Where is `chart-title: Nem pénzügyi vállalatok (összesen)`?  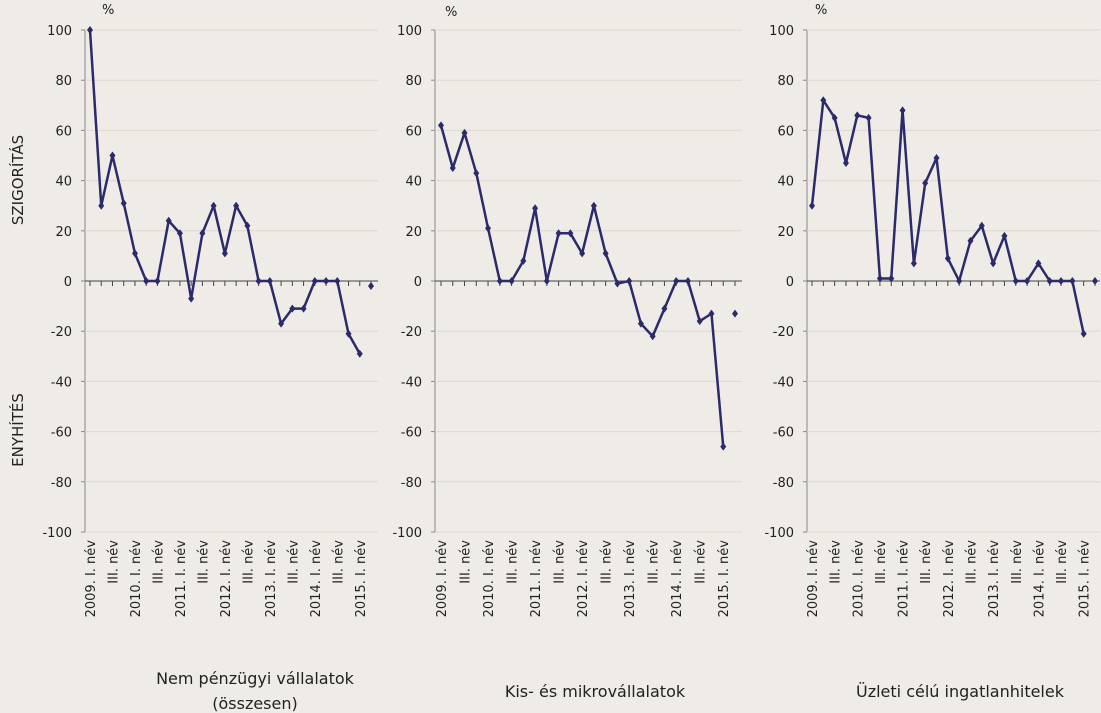 chart-title: Nem pénzügyi vállalatok (összesen) is located at coordinates (255, 691).